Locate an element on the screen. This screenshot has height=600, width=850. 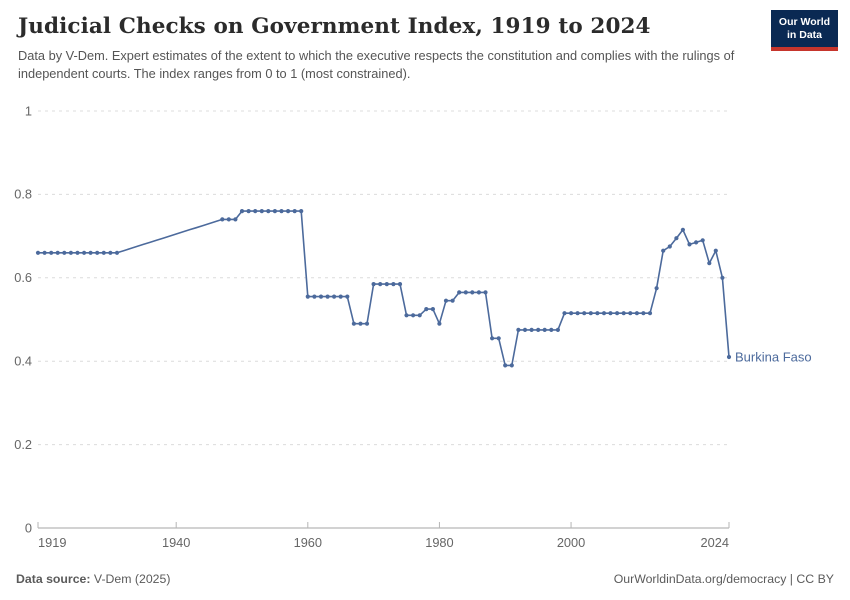
y-tick-label: 0.2 is located at coordinates (23, 444).